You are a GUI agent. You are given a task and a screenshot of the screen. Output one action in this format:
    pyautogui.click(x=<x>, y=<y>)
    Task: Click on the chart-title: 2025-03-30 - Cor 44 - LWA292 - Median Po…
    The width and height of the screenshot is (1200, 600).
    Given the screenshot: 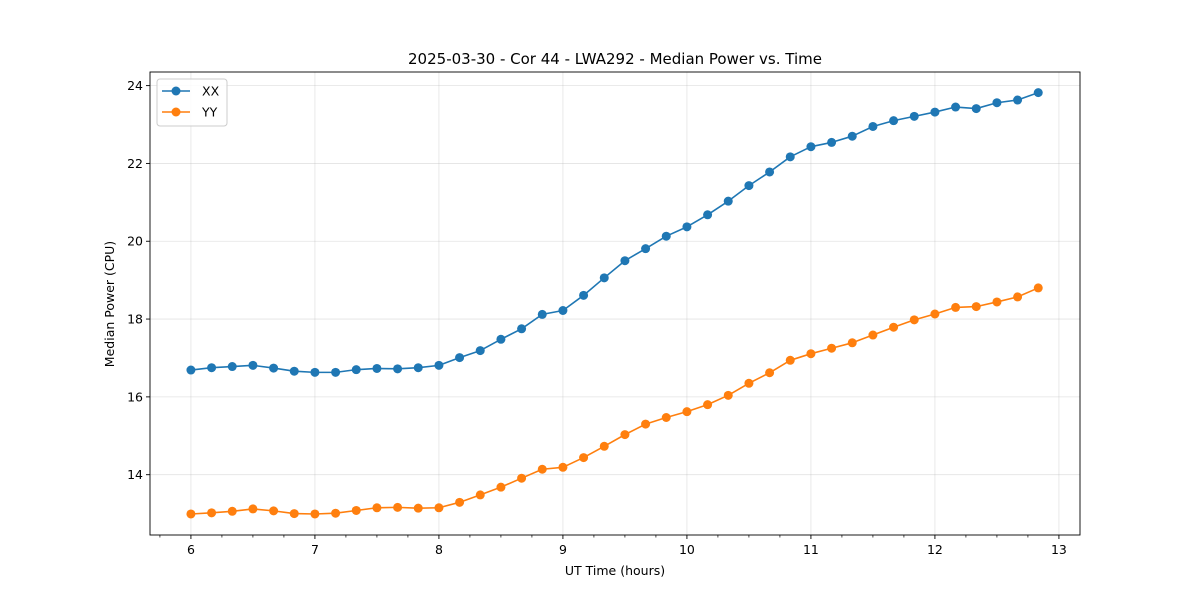 What is the action you would take?
    pyautogui.click(x=615, y=59)
    